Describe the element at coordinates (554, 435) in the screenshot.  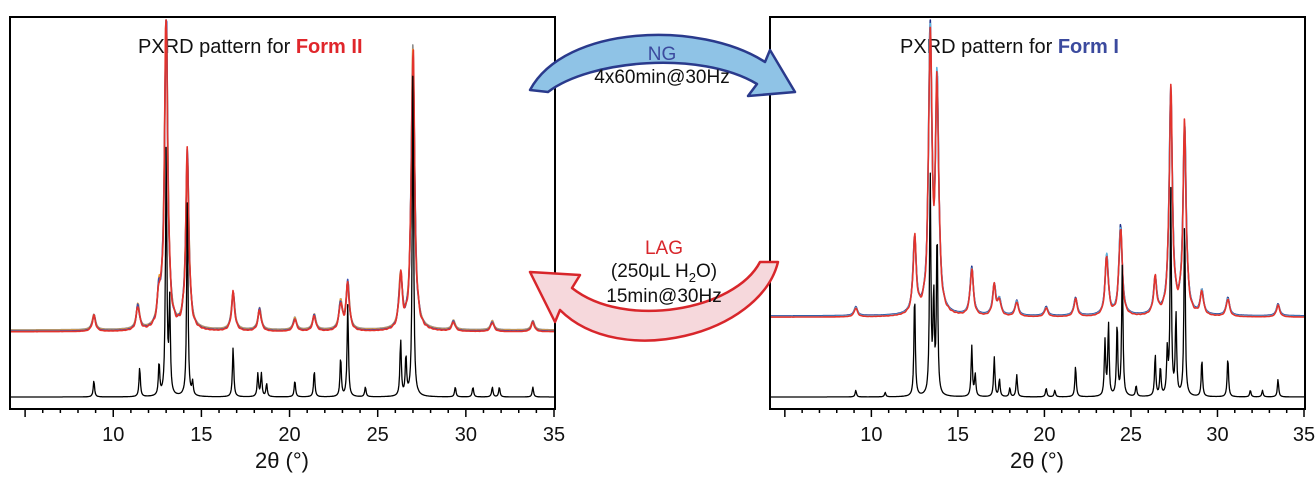
I see `left-tick-label: 35` at that location.